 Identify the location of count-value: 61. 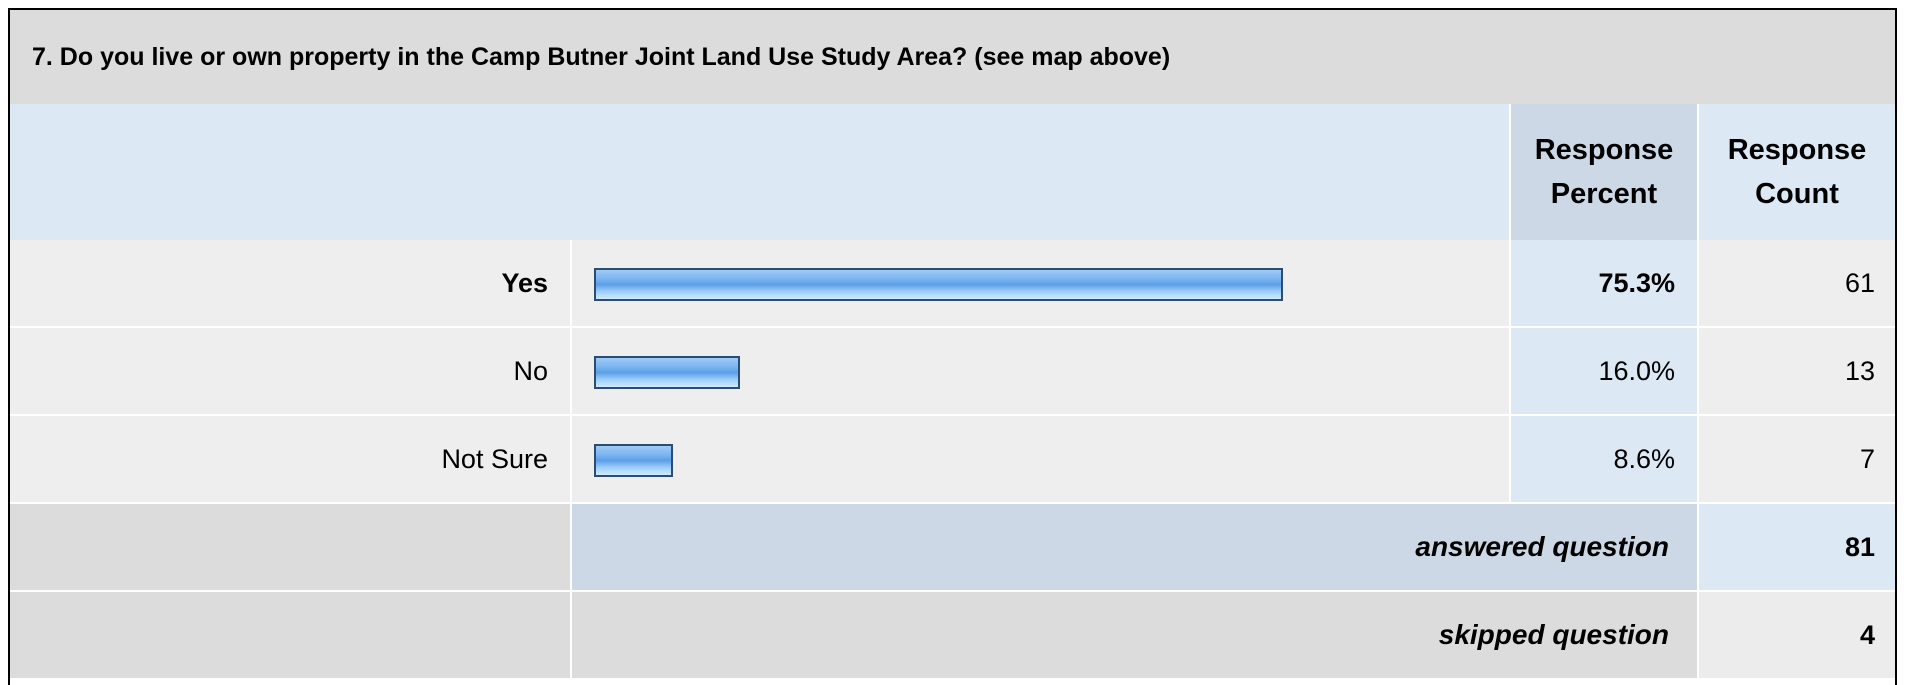
(1796, 284).